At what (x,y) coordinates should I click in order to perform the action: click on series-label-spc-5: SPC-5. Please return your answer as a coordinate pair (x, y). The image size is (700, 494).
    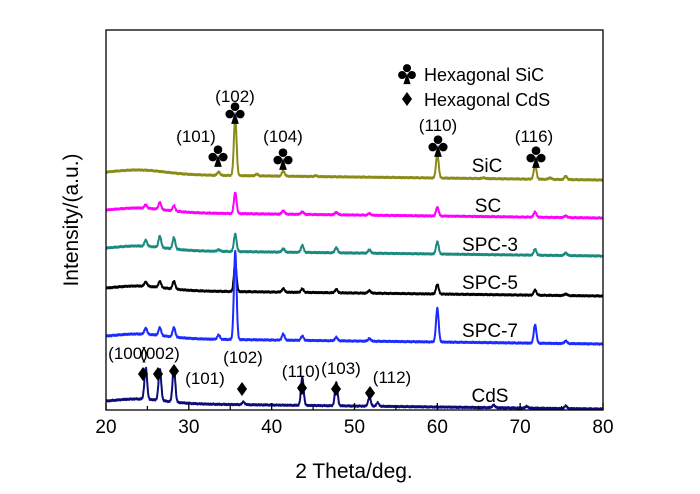
    Looking at the image, I should click on (490, 283).